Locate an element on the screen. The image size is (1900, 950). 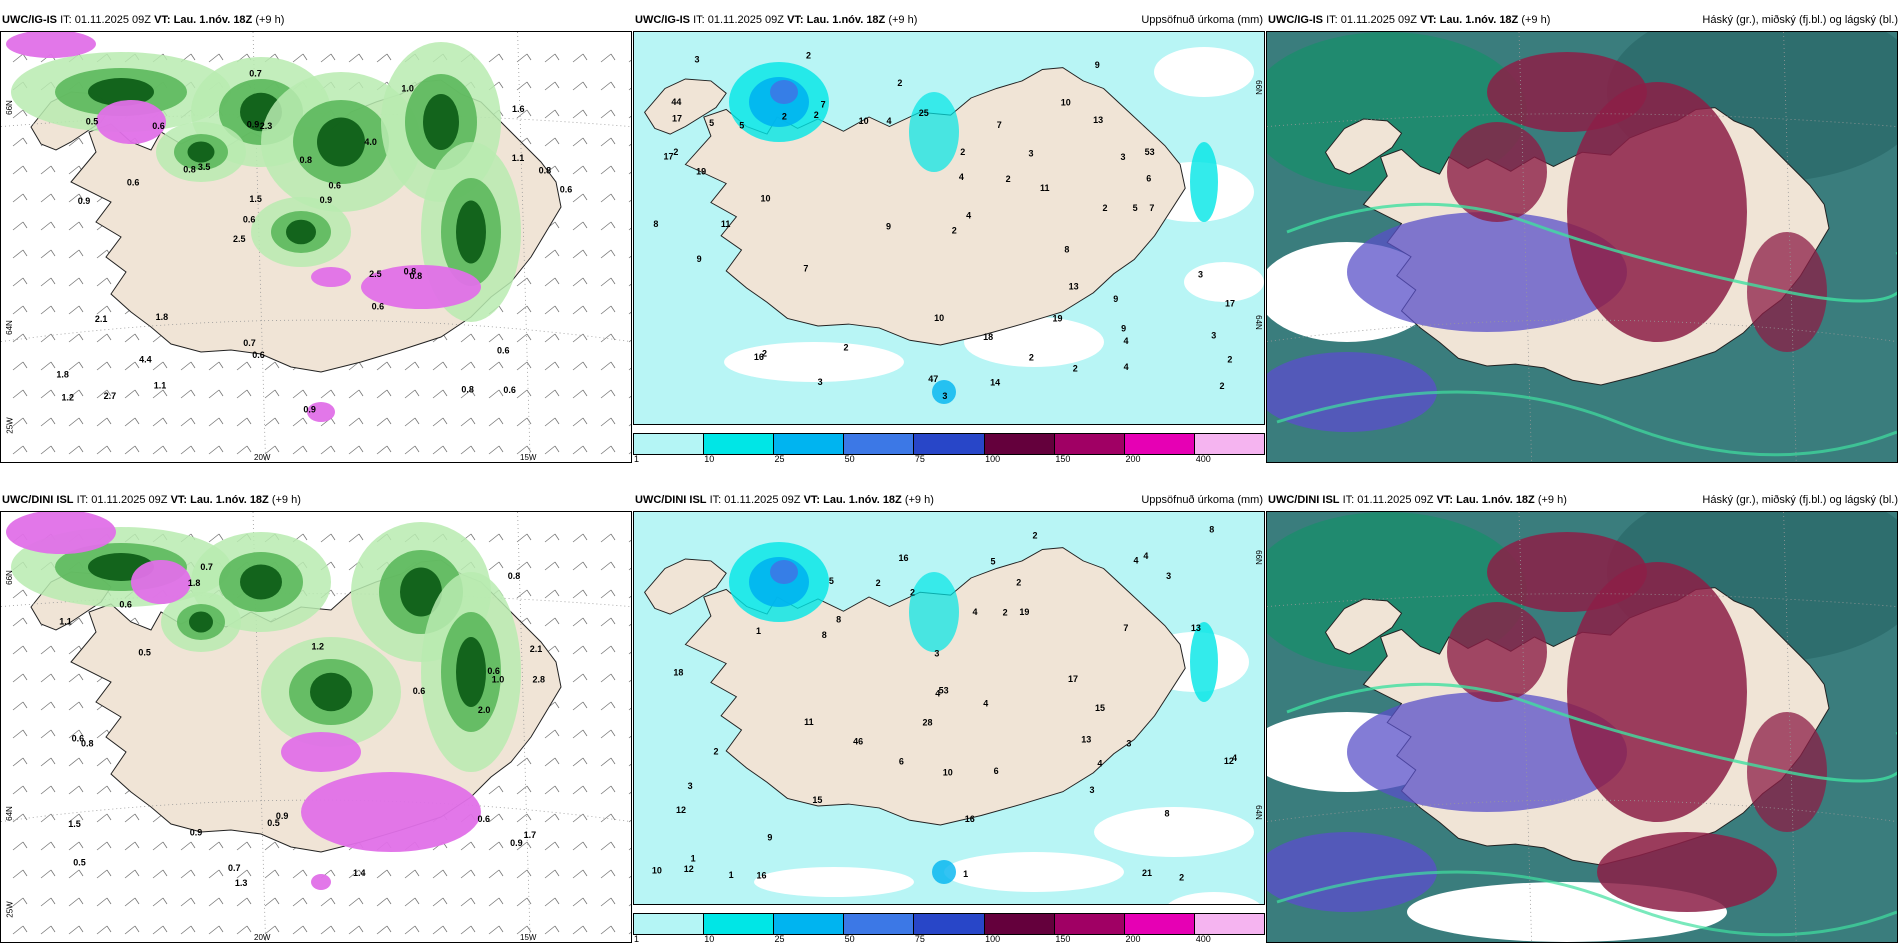
precip-amount-label: 0.5 is located at coordinates (273, 823).